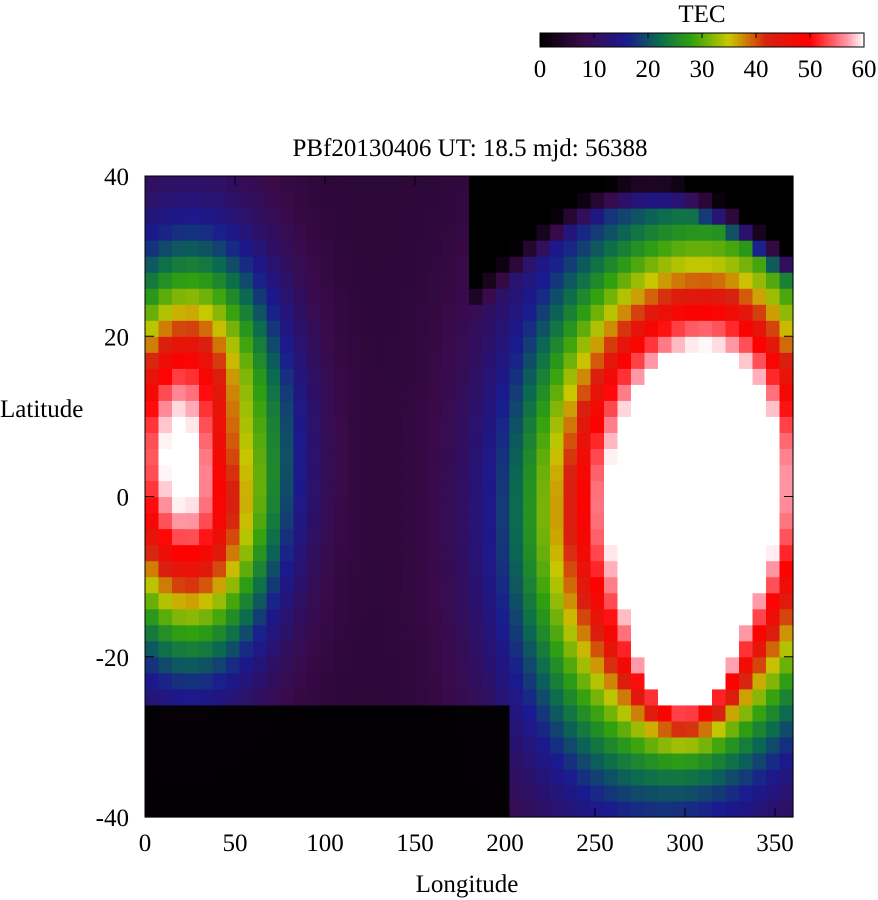 This screenshot has height=900, width=878. What do you see at coordinates (467, 884) in the screenshot?
I see `x-axis-label: Longitude` at bounding box center [467, 884].